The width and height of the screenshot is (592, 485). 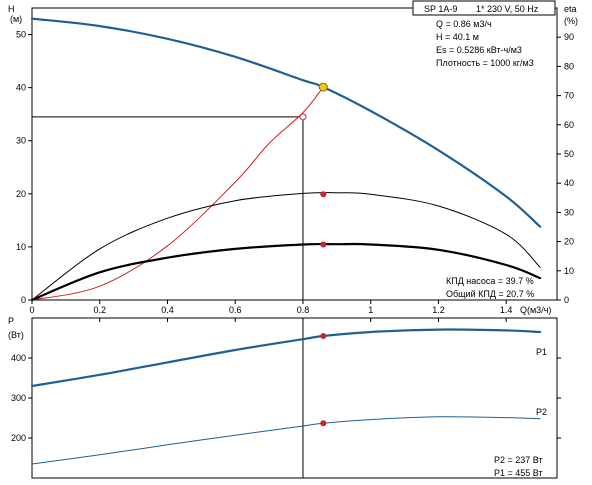 What do you see at coordinates (569, 154) in the screenshot?
I see `y2-tick-label: 50` at bounding box center [569, 154].